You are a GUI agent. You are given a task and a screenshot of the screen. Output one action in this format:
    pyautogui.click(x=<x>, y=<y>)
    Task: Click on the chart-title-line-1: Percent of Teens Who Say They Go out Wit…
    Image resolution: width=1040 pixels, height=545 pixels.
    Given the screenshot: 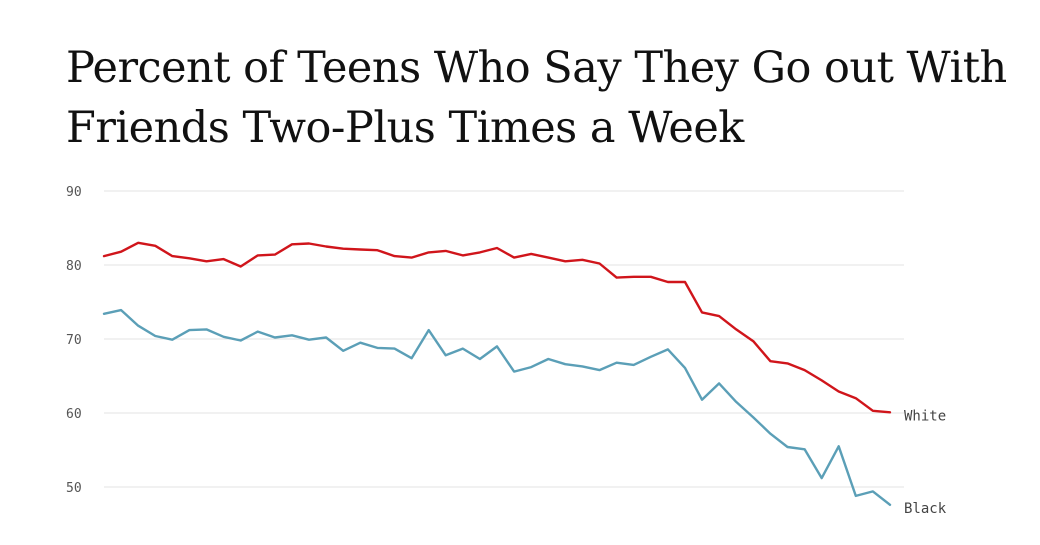 What is the action you would take?
    pyautogui.click(x=536, y=68)
    